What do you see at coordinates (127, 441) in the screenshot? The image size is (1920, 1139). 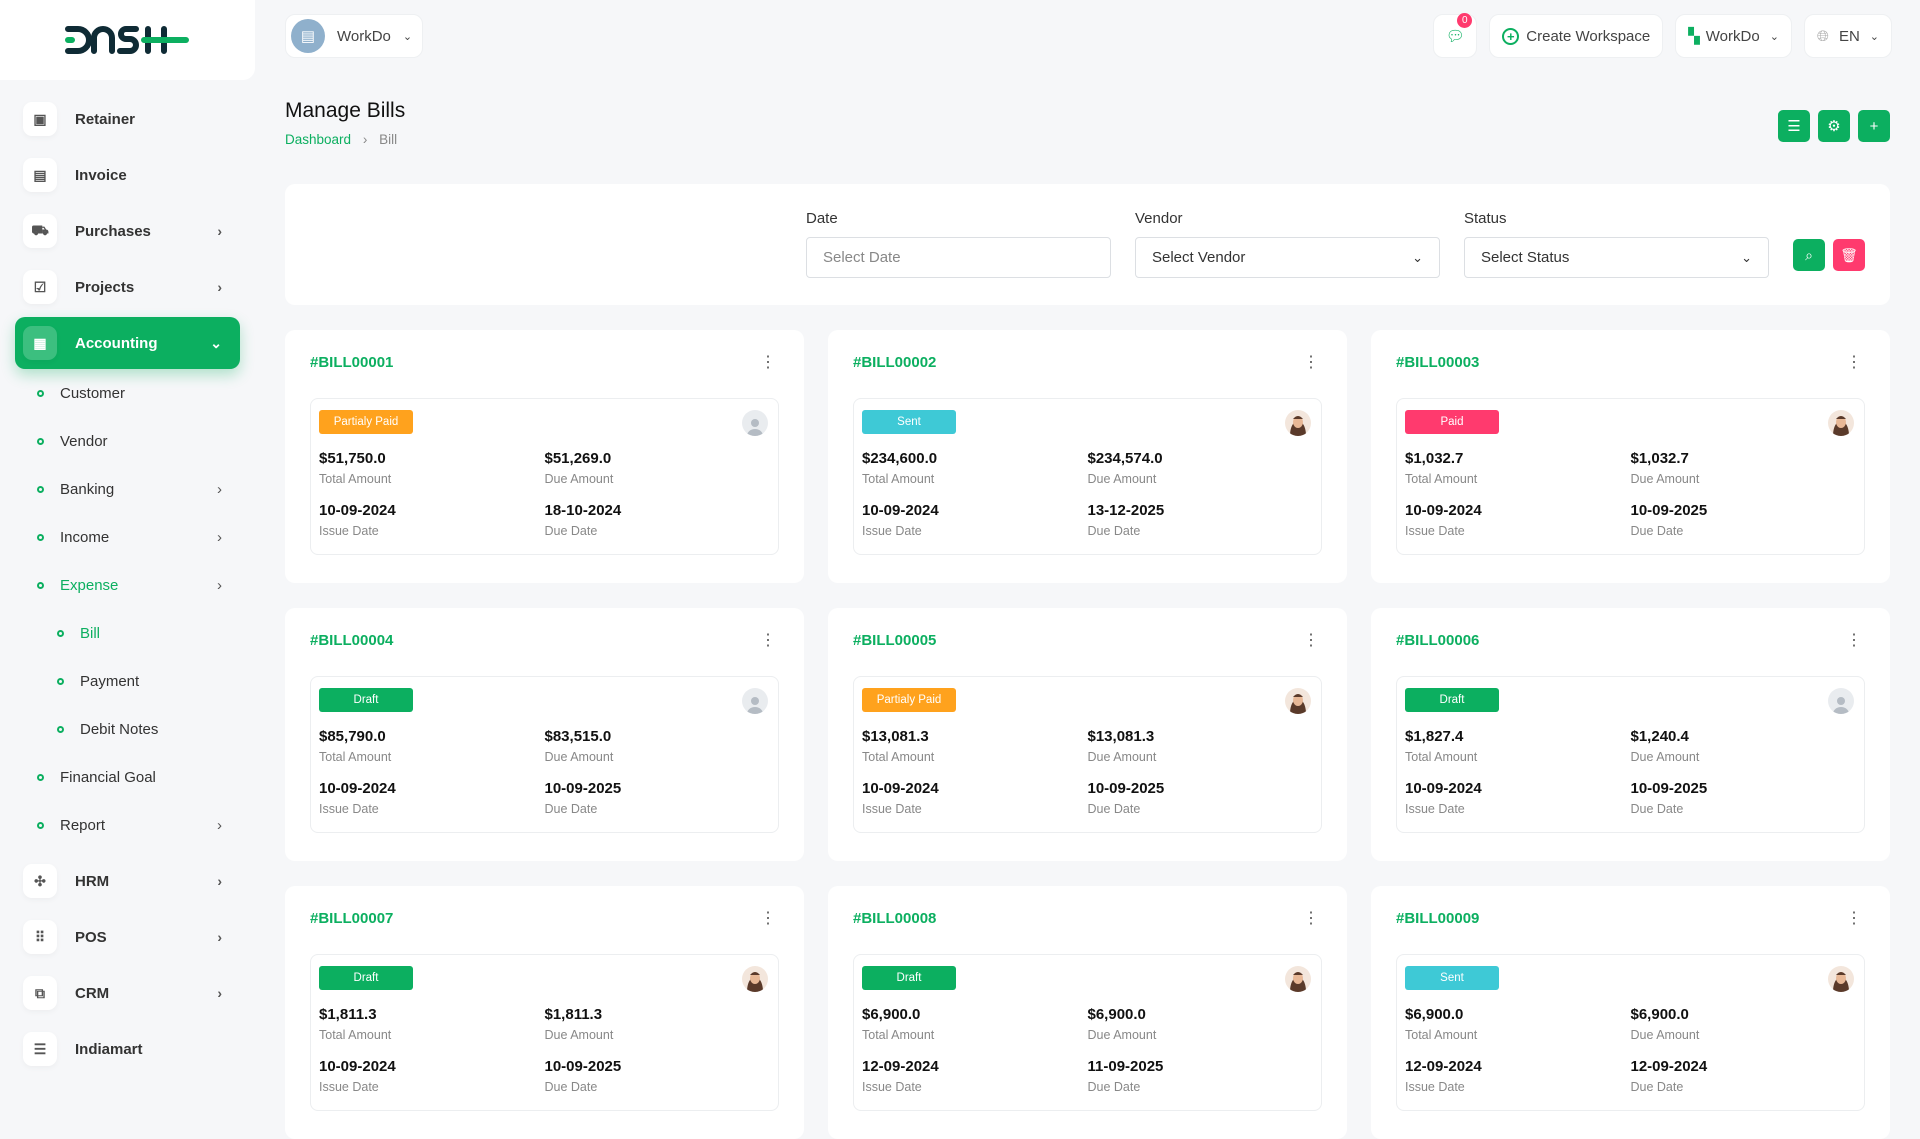 I see `sidebar-subitem-vendor: Vendor` at bounding box center [127, 441].